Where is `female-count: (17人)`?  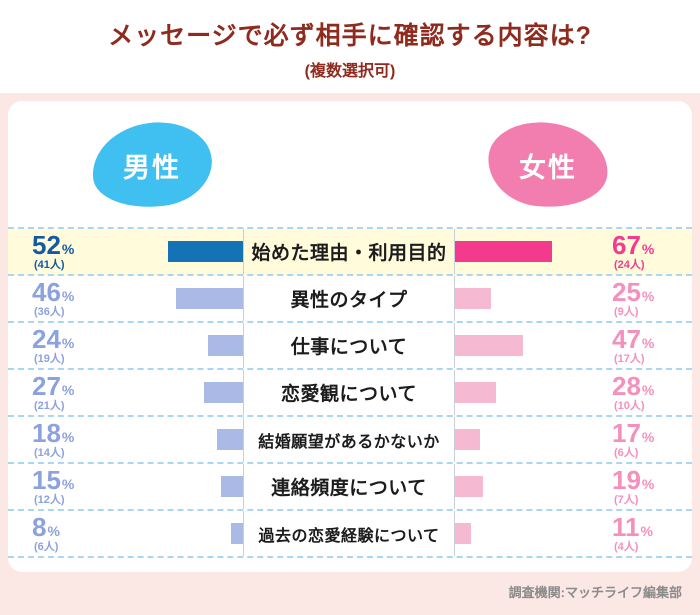
female-count: (17人) is located at coordinates (629, 358).